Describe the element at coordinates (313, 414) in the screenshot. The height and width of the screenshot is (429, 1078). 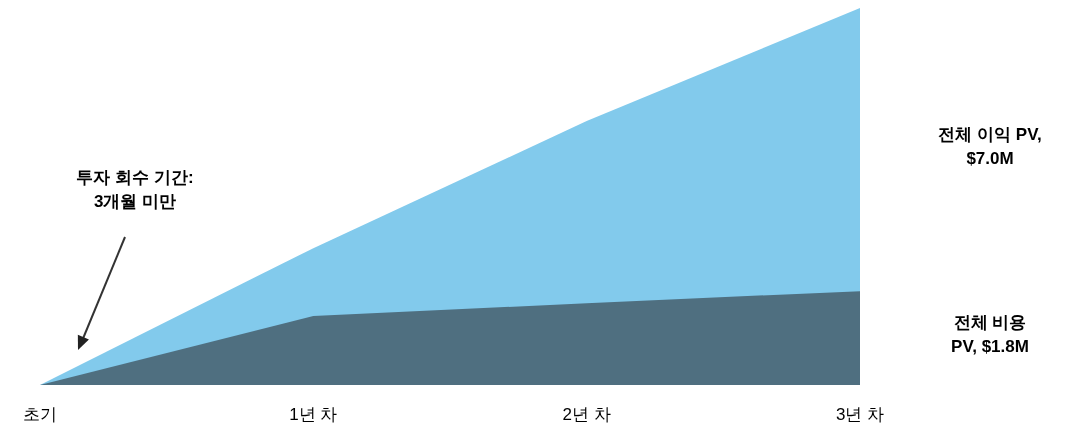
I see `x-tick-label: 1년 차` at that location.